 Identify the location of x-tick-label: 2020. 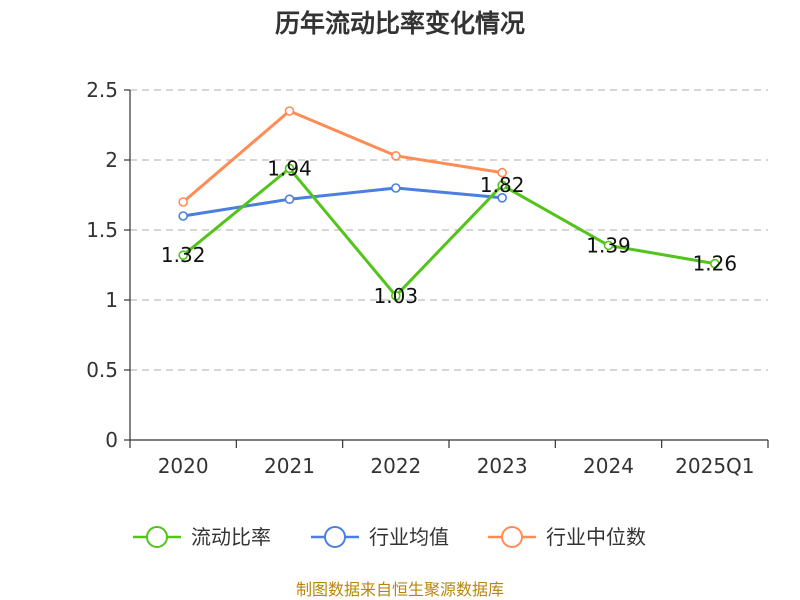
(183, 466).